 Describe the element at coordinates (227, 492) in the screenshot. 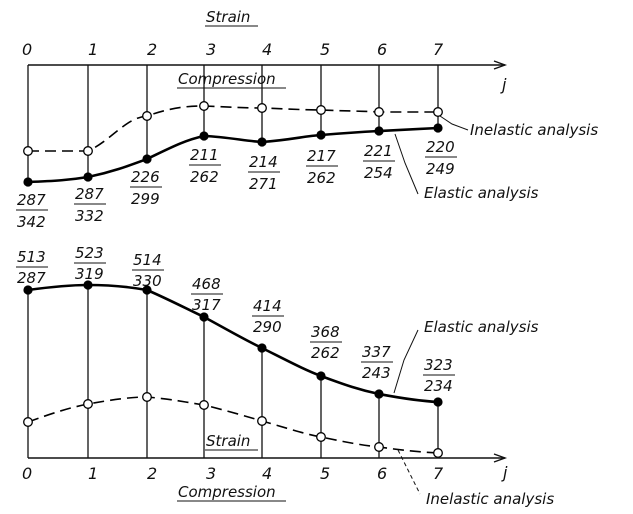

I see `bottom-compression-label: Compression` at that location.